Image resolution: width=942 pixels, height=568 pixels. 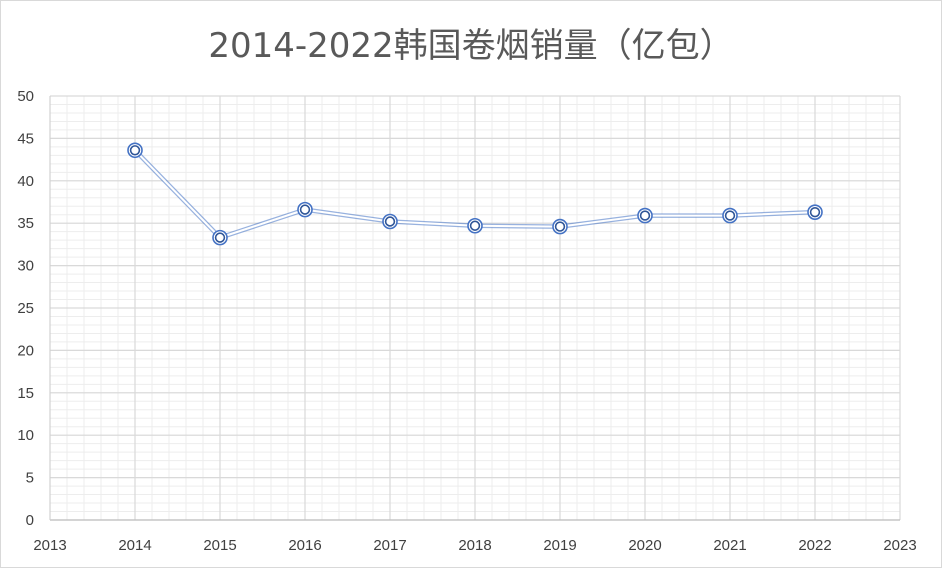 What do you see at coordinates (559, 545) in the screenshot?
I see `x-tick-label: 2019` at bounding box center [559, 545].